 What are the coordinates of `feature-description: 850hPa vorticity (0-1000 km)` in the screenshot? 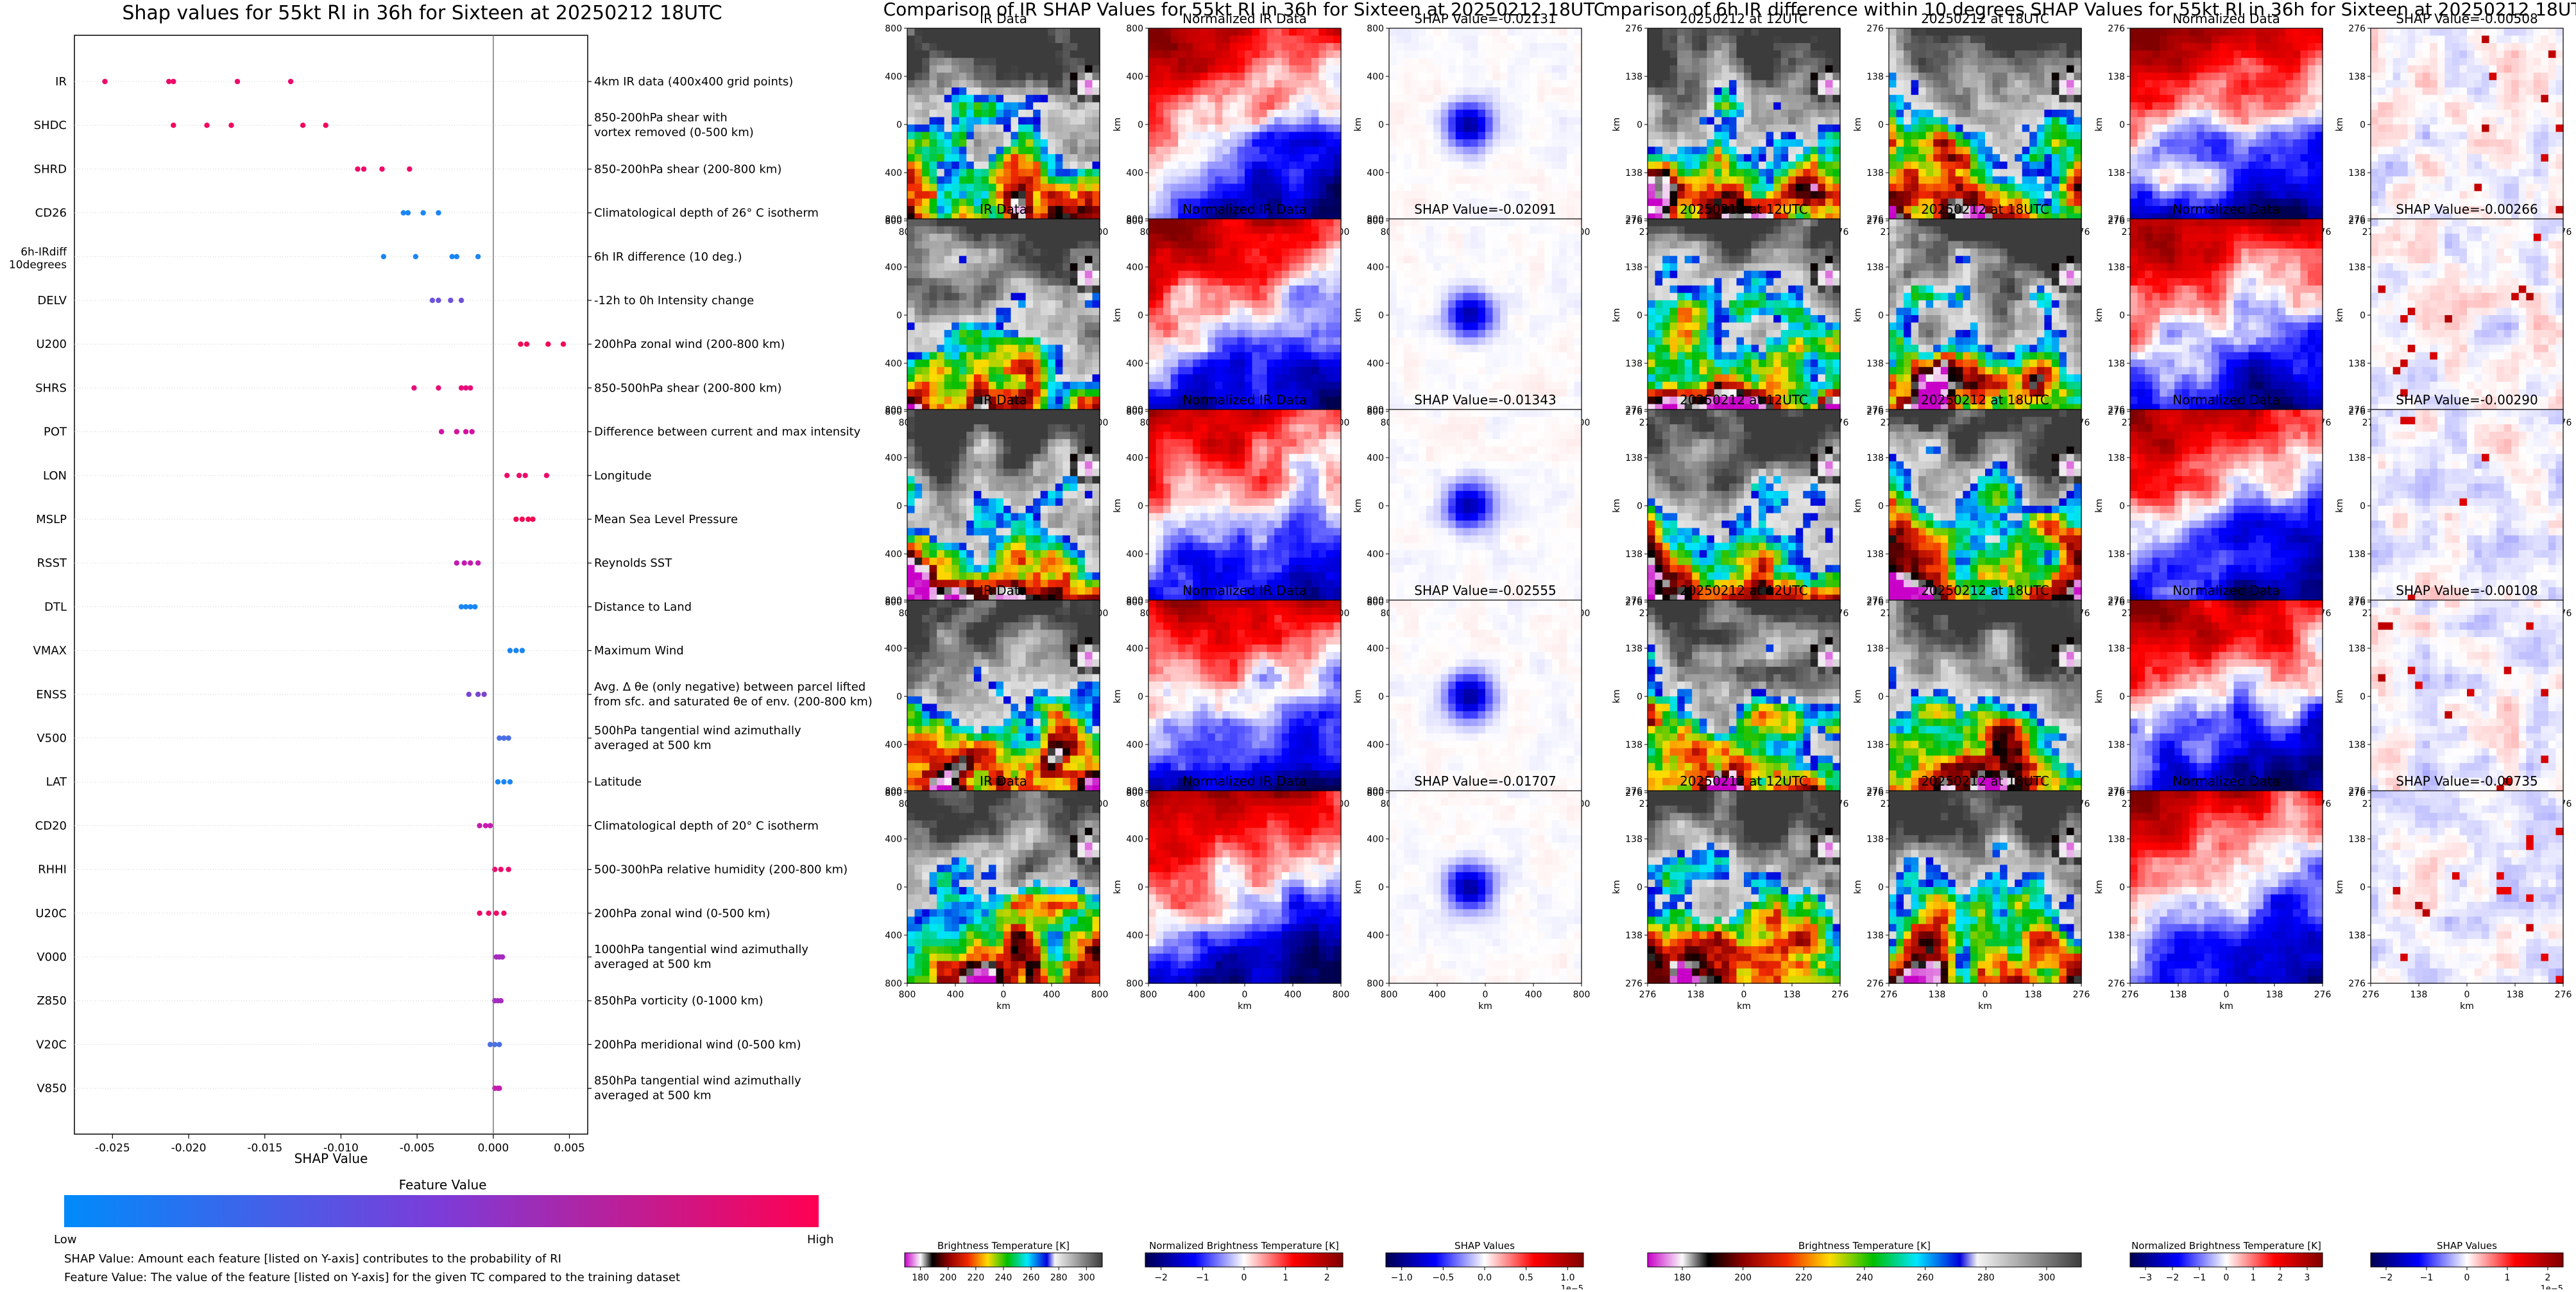 It's located at (679, 1001).